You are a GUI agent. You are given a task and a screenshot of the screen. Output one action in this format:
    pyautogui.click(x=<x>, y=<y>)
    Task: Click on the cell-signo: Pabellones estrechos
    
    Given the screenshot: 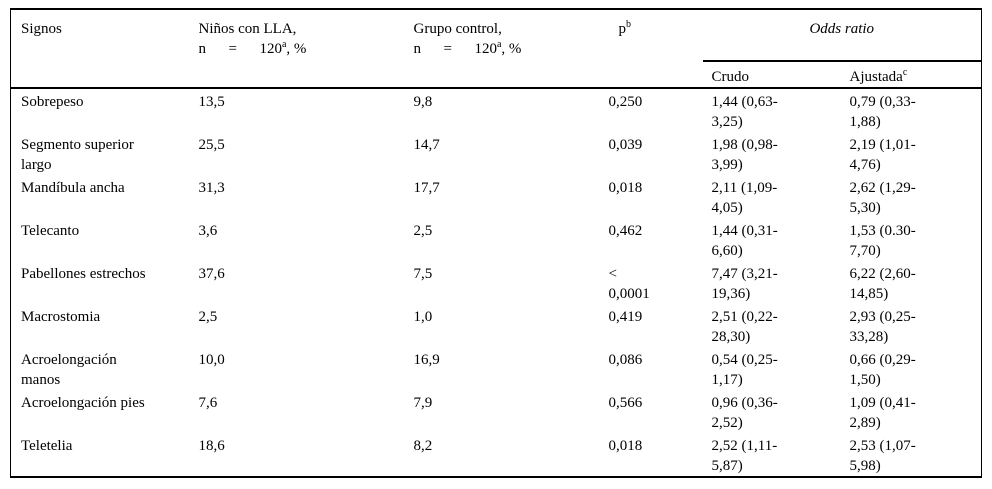 What is the action you would take?
    pyautogui.click(x=83, y=274)
    